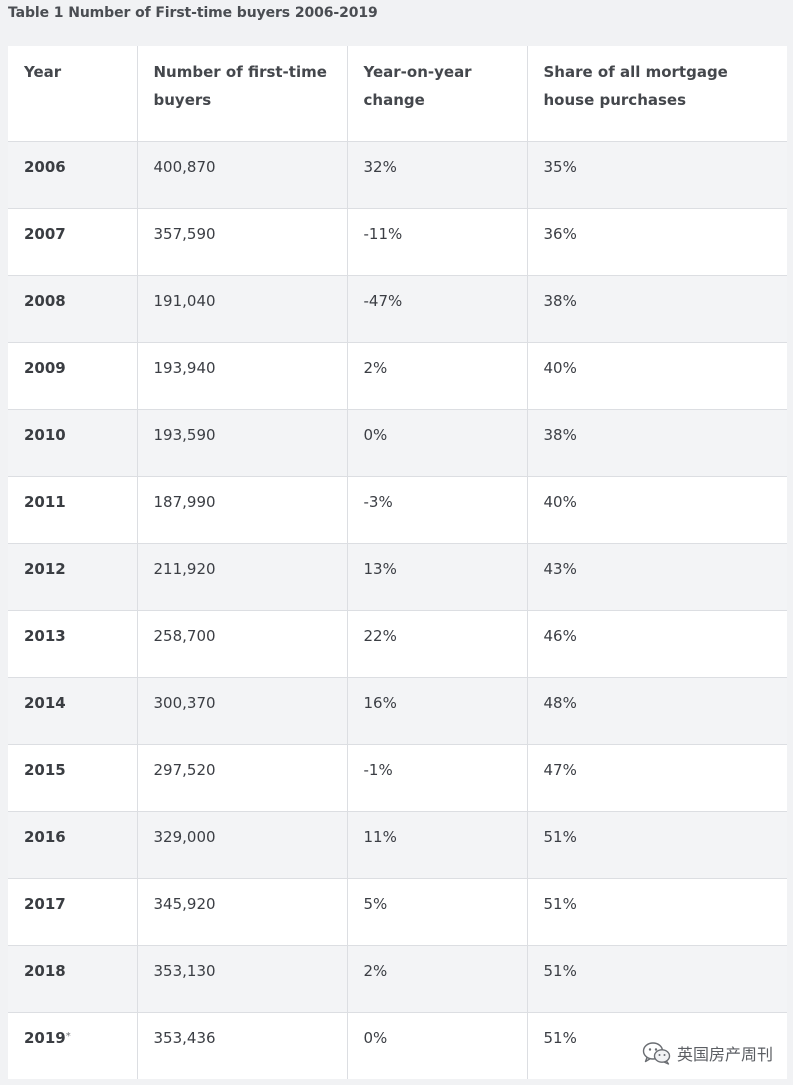 This screenshot has width=793, height=1085. What do you see at coordinates (241, 308) in the screenshot?
I see `cell-buyers: 191,040` at bounding box center [241, 308].